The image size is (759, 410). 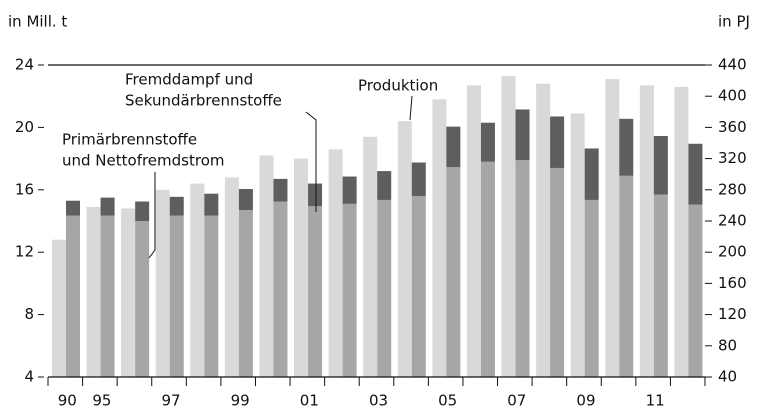 I want to click on y2-tick-label: 40, so click(x=727, y=377).